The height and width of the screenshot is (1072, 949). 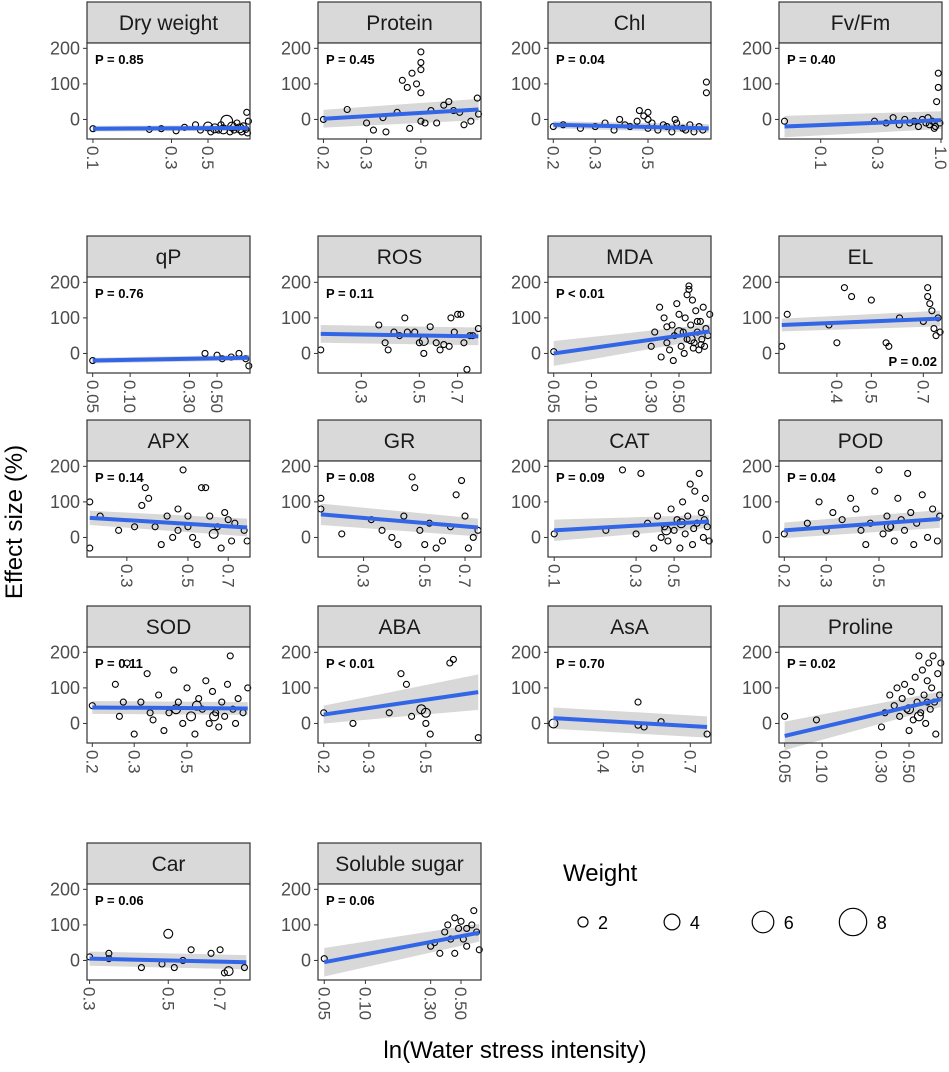 I want to click on x-tick-label: 0.7, so click(x=227, y=576).